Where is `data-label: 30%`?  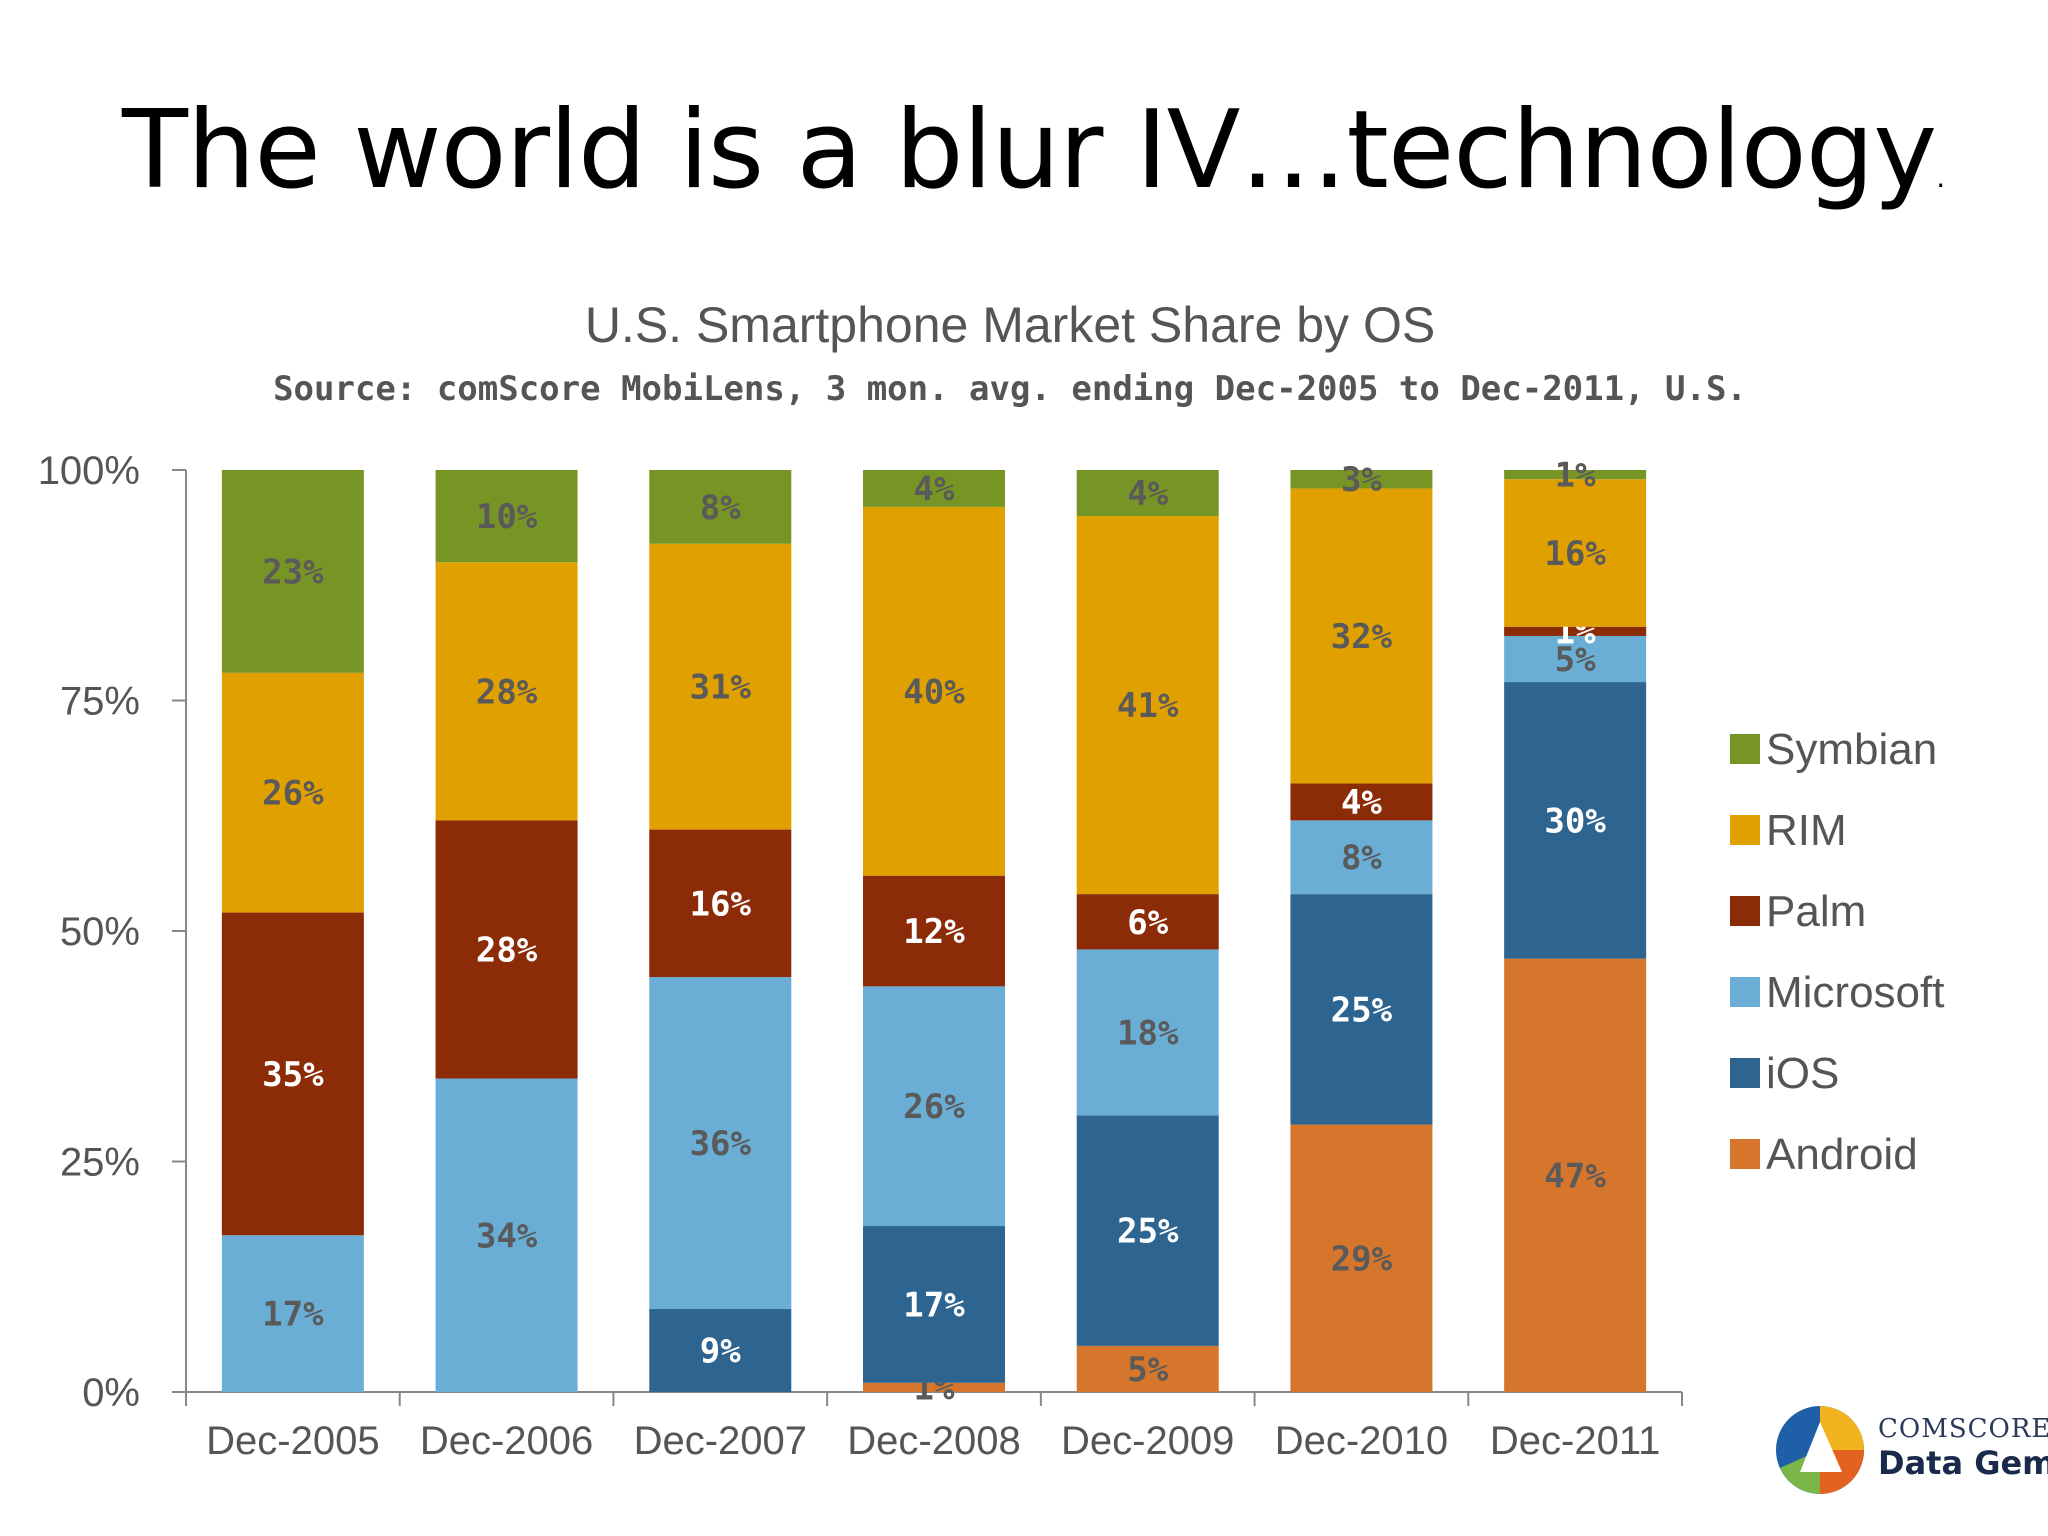
data-label: 30% is located at coordinates (1575, 821).